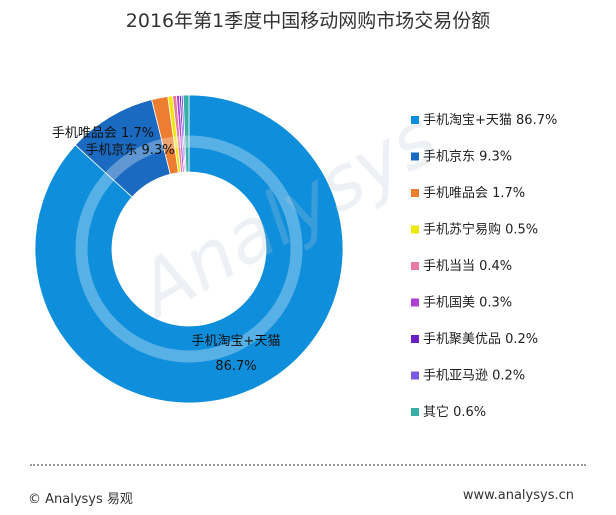  Describe the element at coordinates (467, 266) in the screenshot. I see `legend-label-4: 手机当当 0.4%` at that location.